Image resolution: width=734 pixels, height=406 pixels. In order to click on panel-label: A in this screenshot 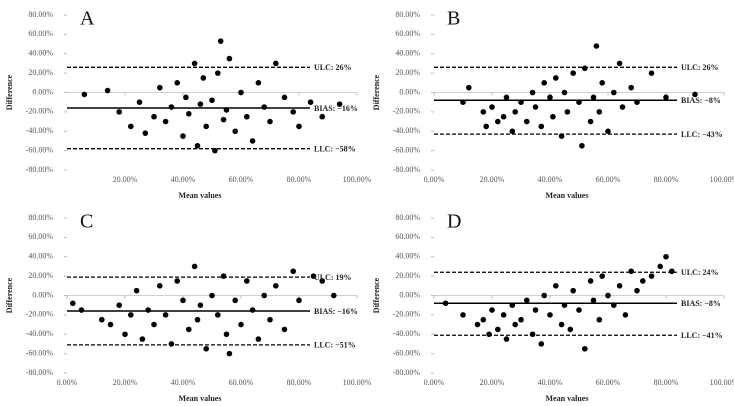, I will do `click(87, 19)`.